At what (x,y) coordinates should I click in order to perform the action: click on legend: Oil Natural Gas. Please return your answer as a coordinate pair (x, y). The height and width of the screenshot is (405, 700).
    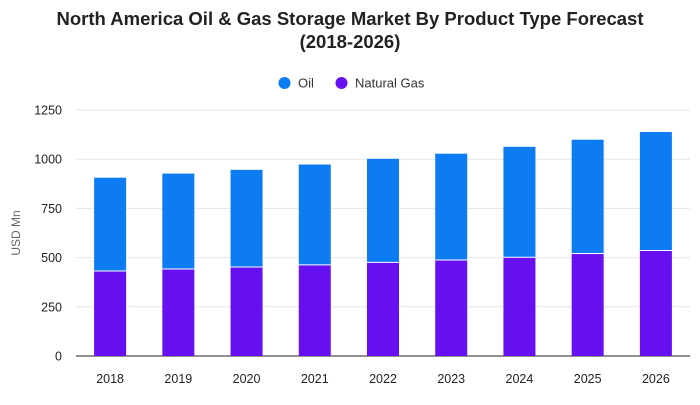
    Looking at the image, I should click on (351, 83).